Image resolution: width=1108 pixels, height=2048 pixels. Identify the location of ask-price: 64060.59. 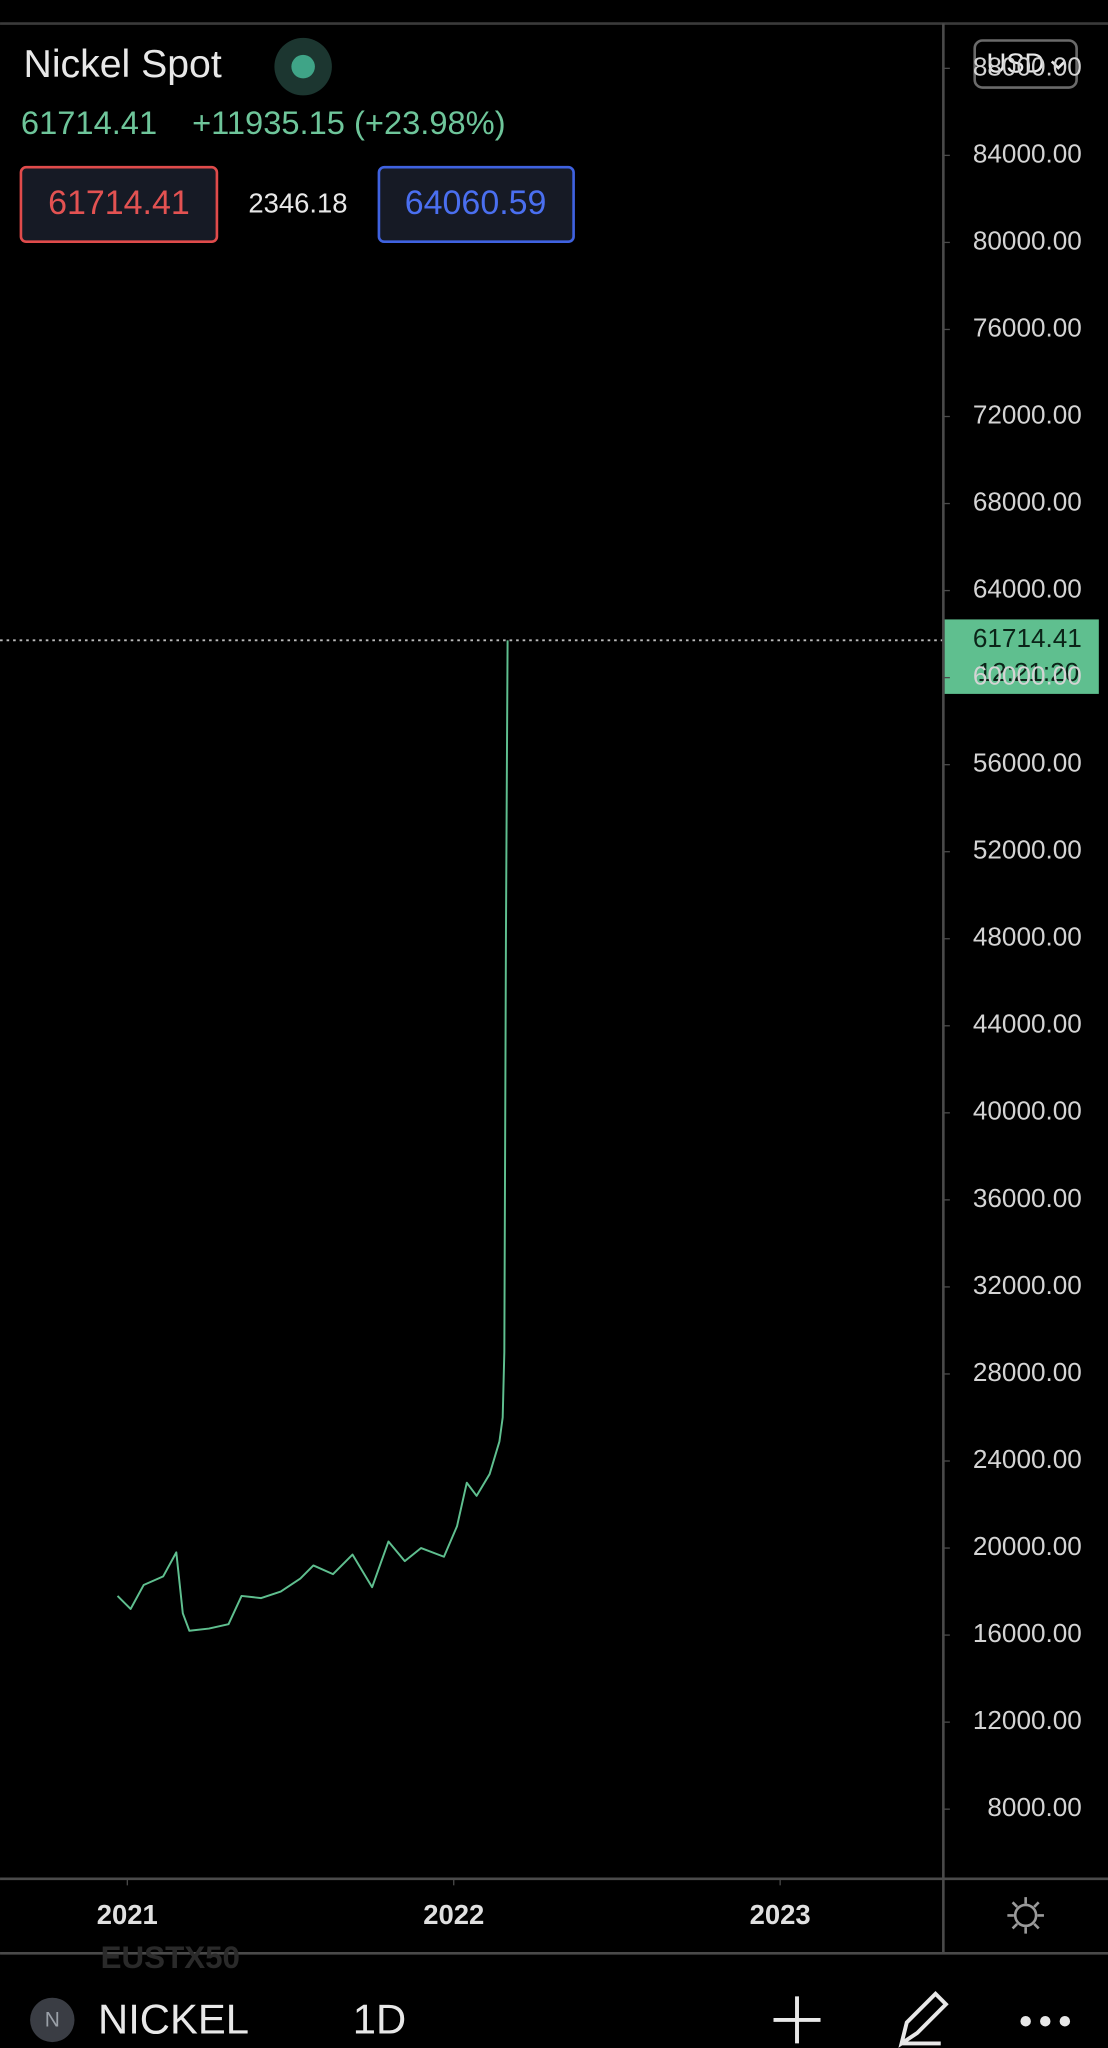
(476, 203).